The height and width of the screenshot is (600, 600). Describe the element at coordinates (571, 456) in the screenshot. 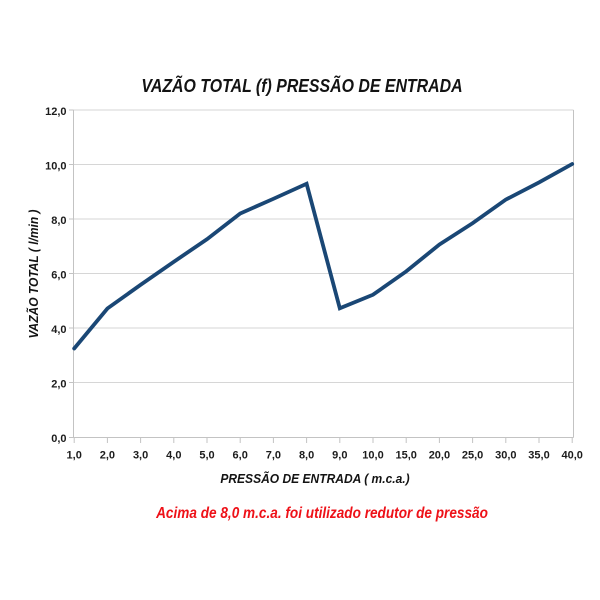

I see `svg-text: 40,0` at that location.